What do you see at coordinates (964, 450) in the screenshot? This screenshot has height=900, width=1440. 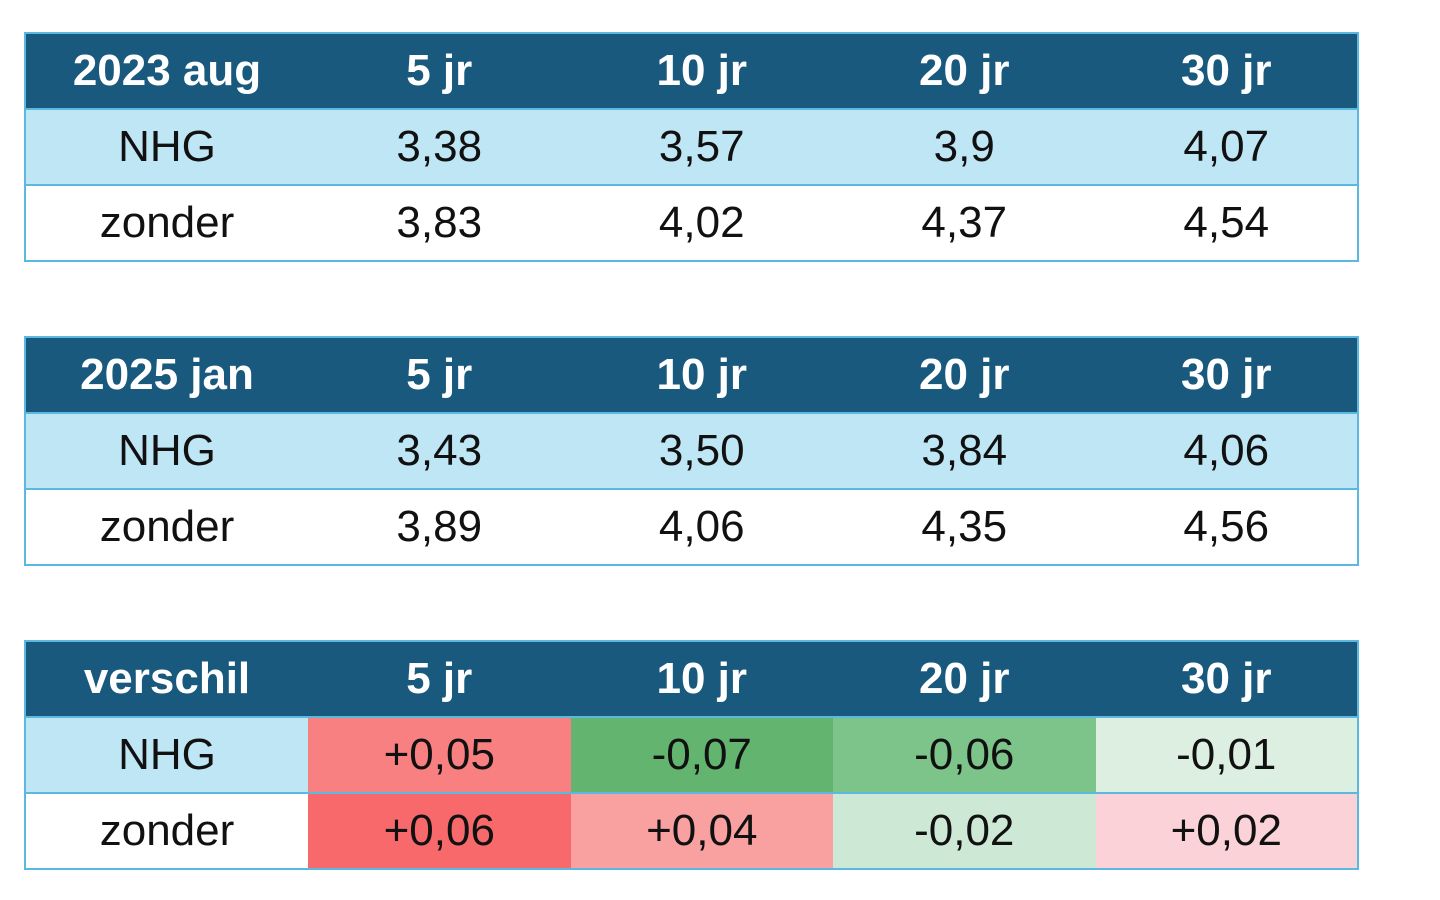 I see `cell: 3,84` at bounding box center [964, 450].